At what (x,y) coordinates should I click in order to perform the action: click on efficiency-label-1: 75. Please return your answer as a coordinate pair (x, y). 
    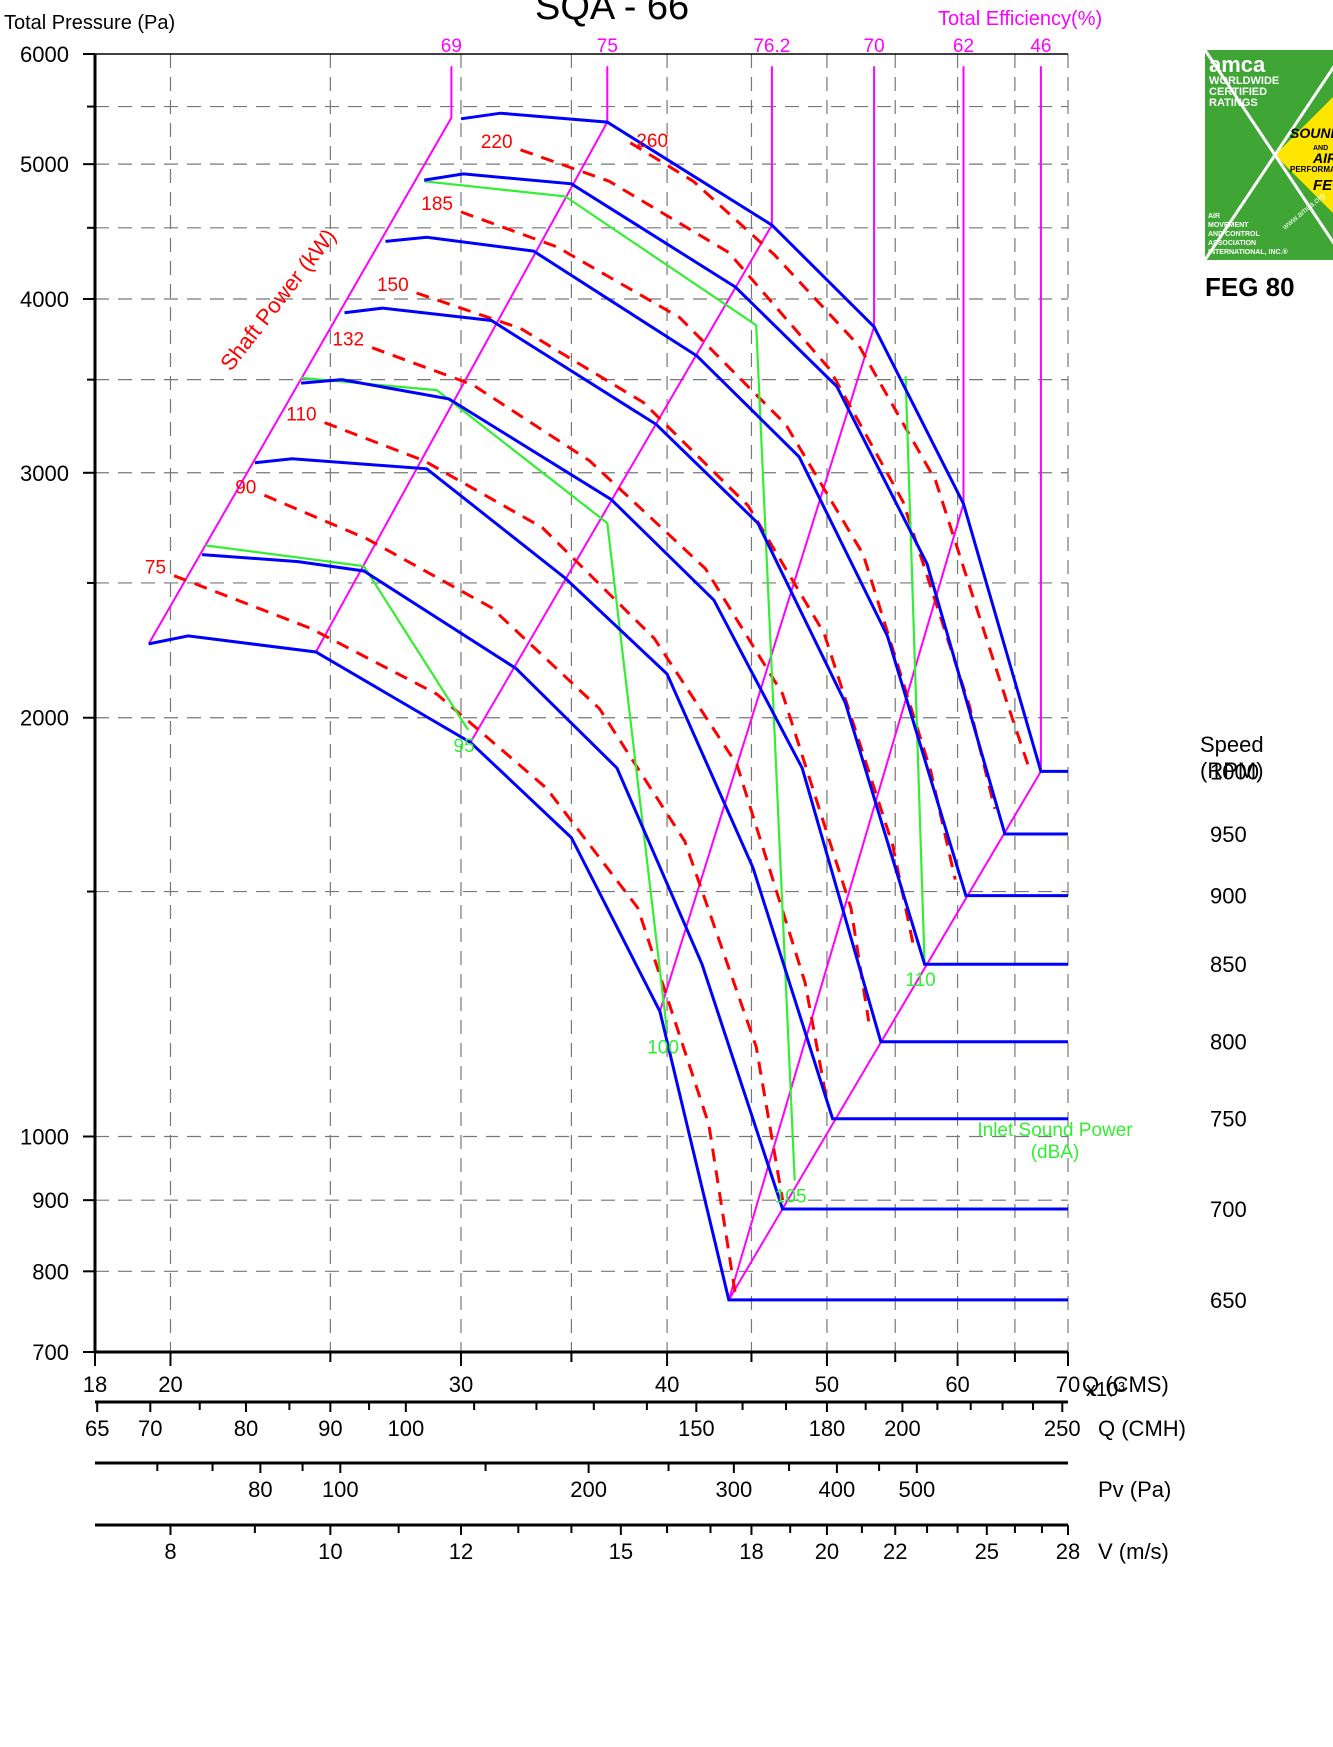
    Looking at the image, I should click on (607, 46).